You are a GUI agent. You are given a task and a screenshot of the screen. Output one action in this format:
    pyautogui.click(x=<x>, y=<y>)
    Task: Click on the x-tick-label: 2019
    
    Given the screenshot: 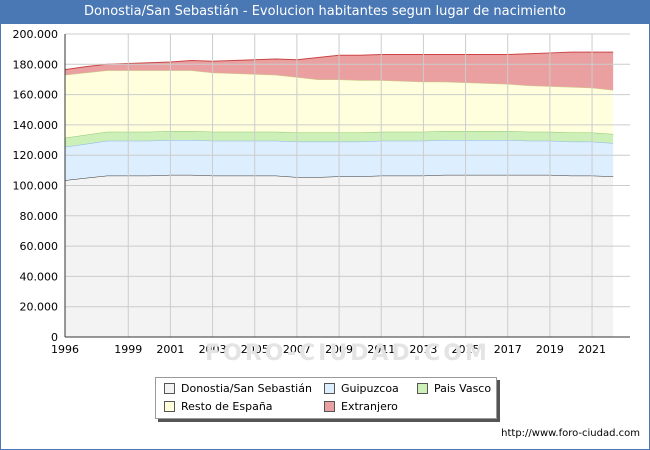 What is the action you would take?
    pyautogui.click(x=550, y=349)
    